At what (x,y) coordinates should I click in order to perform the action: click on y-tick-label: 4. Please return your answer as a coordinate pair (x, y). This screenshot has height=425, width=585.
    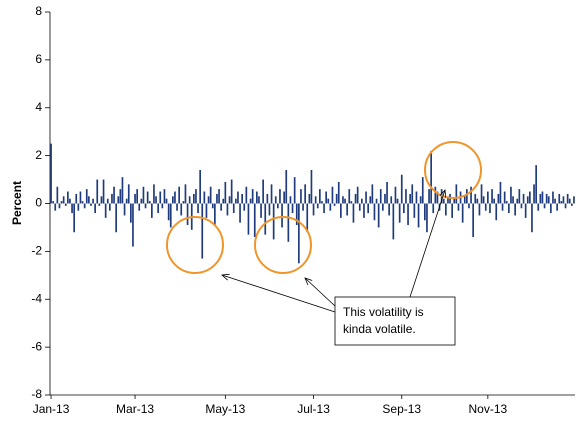
    Looking at the image, I should click on (38, 107).